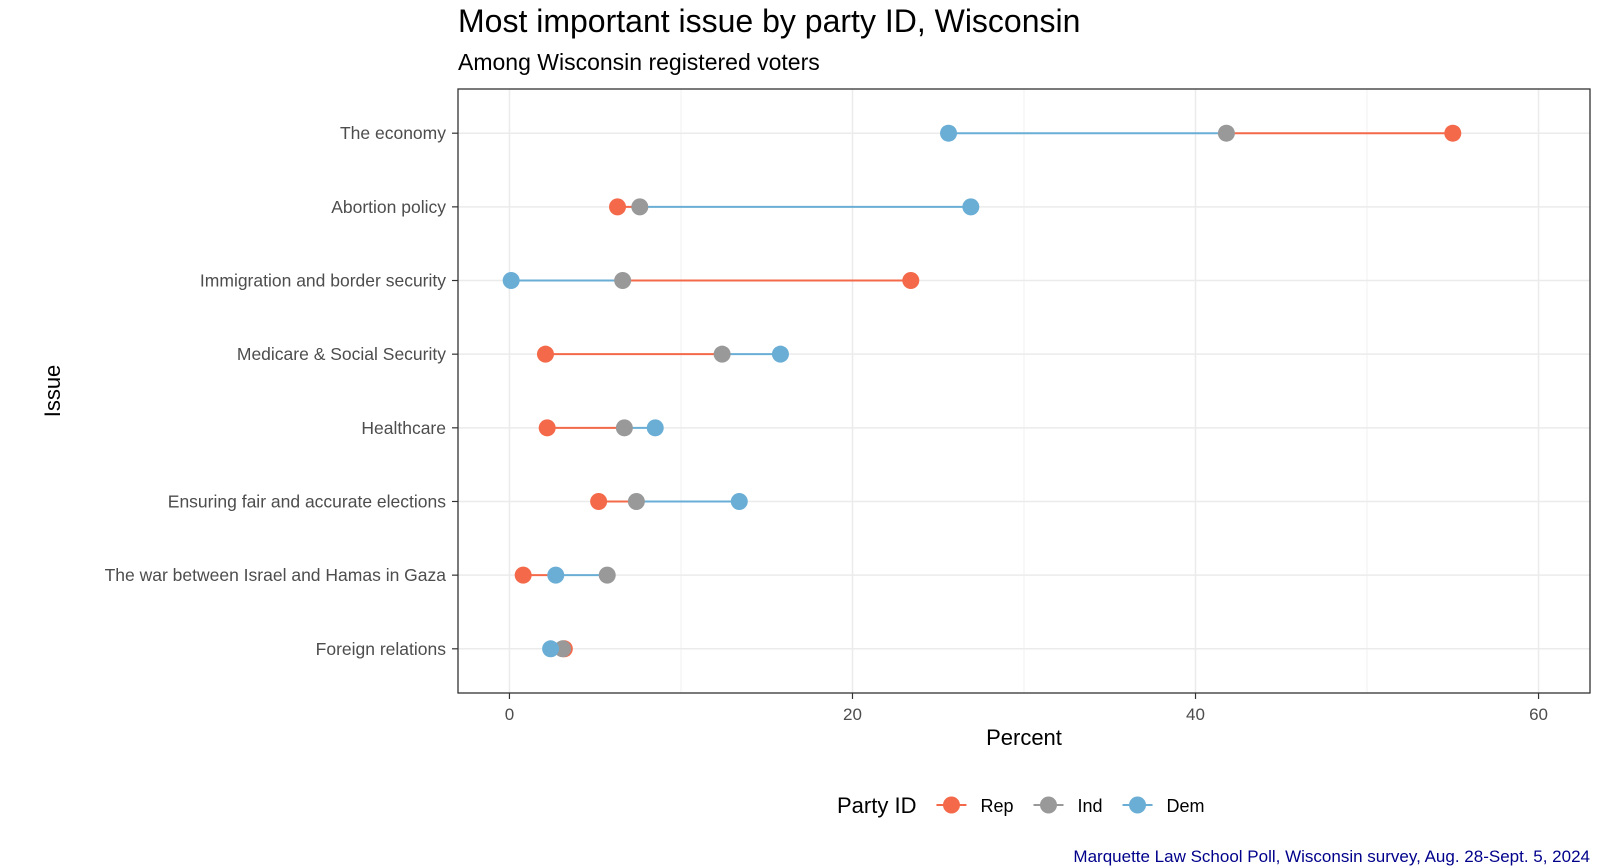 This screenshot has height=866, width=1600. What do you see at coordinates (551, 649) in the screenshot?
I see `point-dem-foreign-relations` at bounding box center [551, 649].